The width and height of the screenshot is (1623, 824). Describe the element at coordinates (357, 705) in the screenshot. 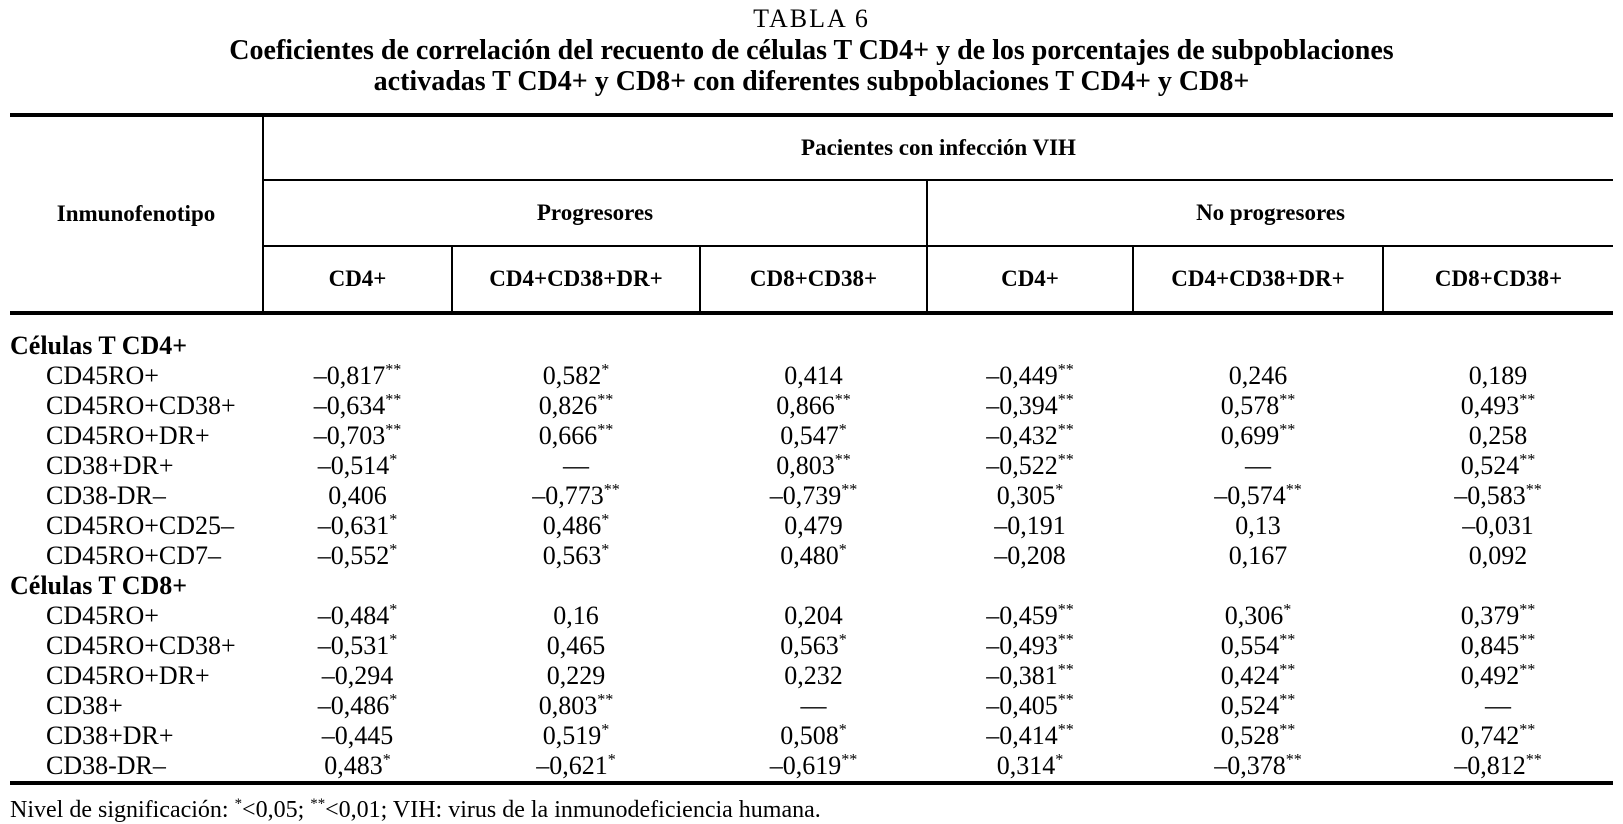

I see `value-cell: –0,486*` at that location.